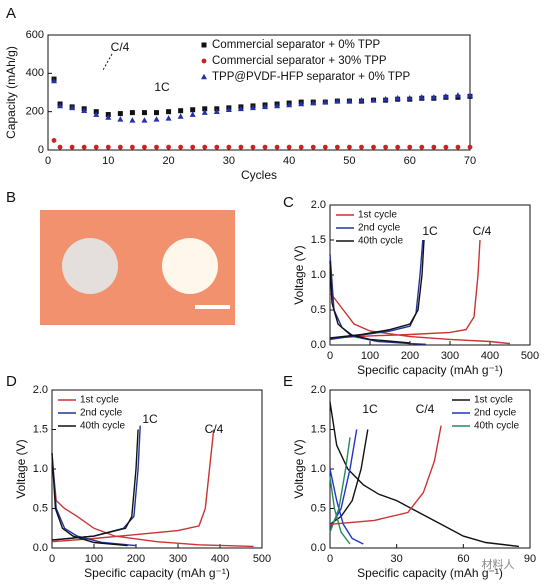 Image resolution: width=550 pixels, height=585 pixels. What do you see at coordinates (11, 13) in the screenshot?
I see `panel-label: A` at bounding box center [11, 13].